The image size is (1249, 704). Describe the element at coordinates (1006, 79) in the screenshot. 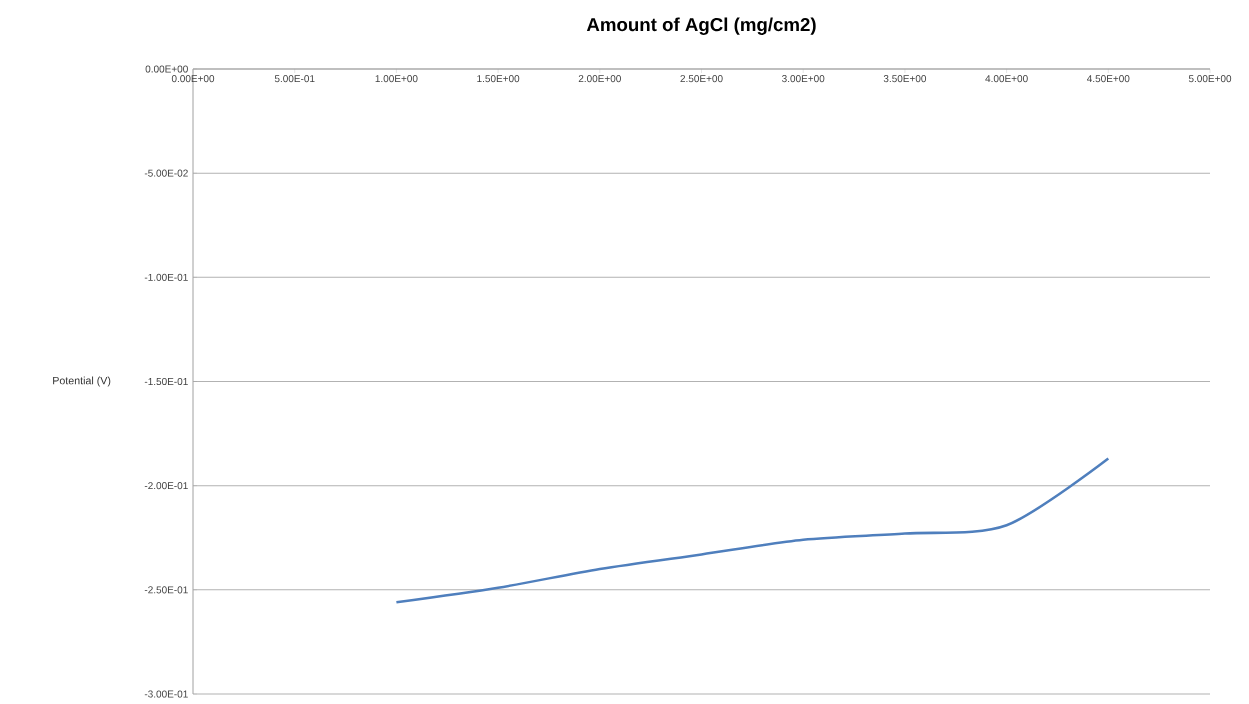

I see `x-tick-label: 4.00E+00` at that location.